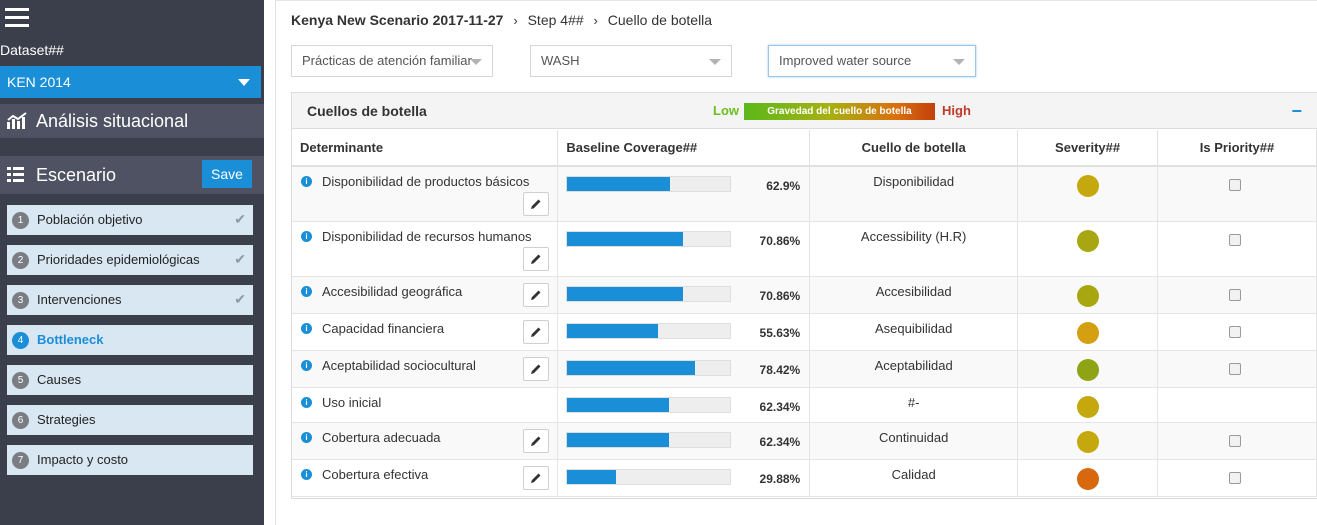 The image size is (1317, 525). I want to click on minus-icon: −, so click(1296, 111).